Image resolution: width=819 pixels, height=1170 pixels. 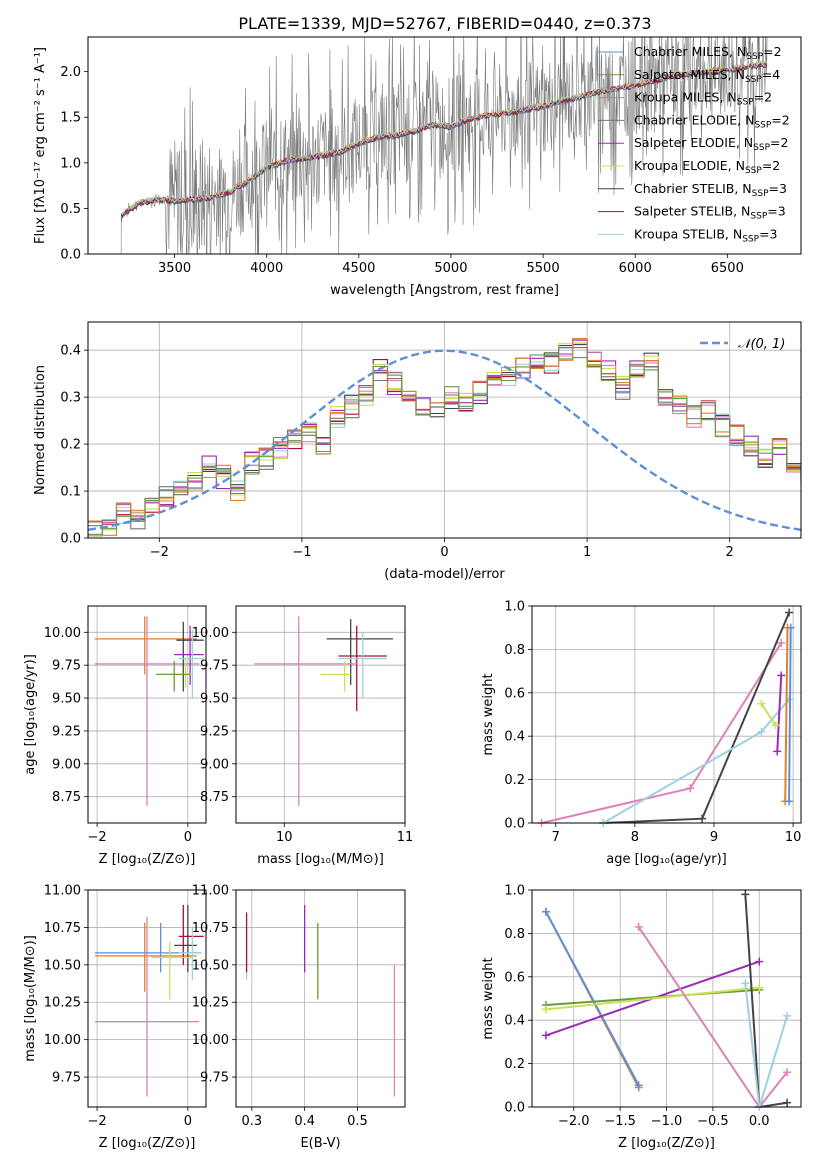 I want to click on grid-mass_vs_ebv, so click(x=320, y=998).